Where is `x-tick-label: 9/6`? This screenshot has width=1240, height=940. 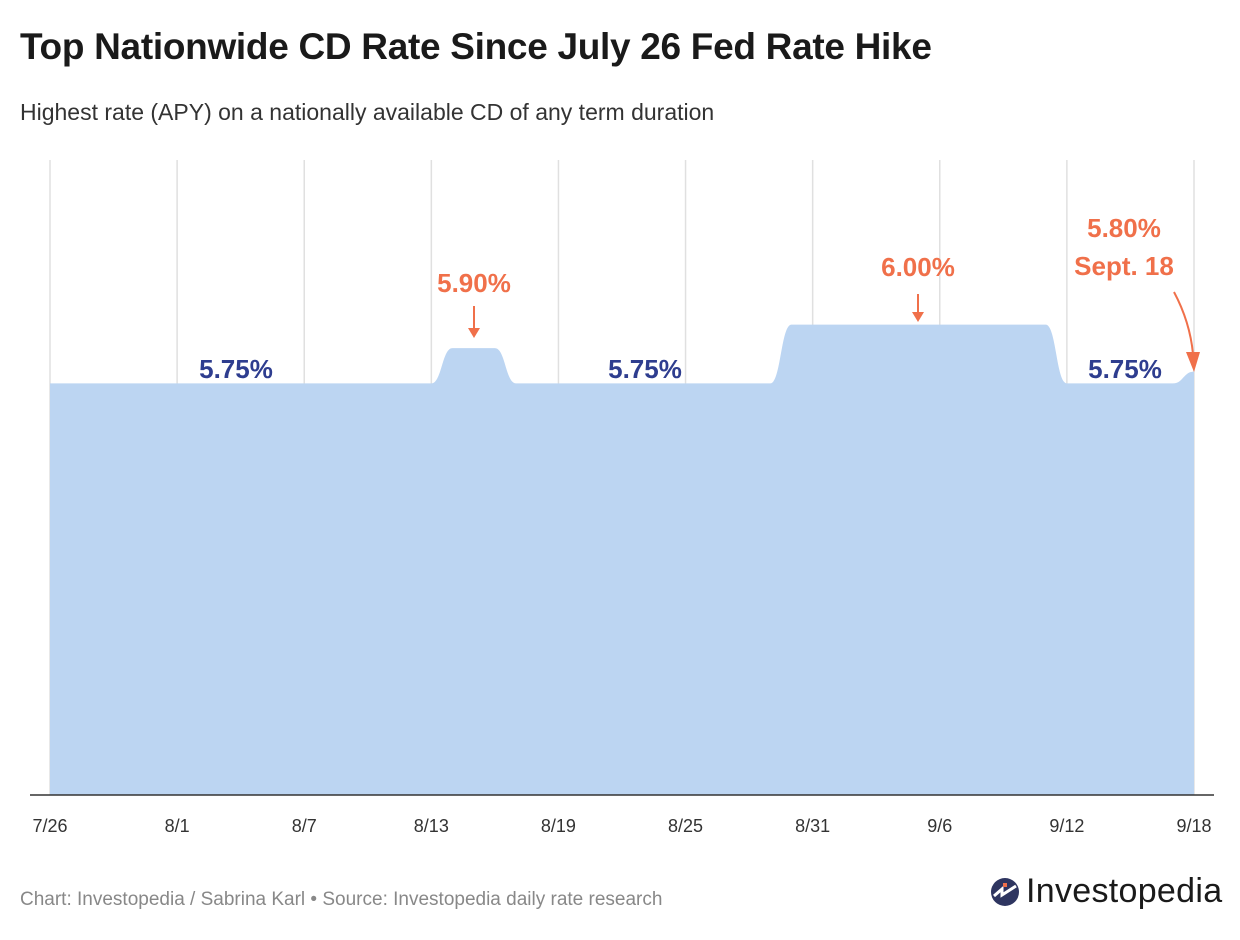 x-tick-label: 9/6 is located at coordinates (939, 826).